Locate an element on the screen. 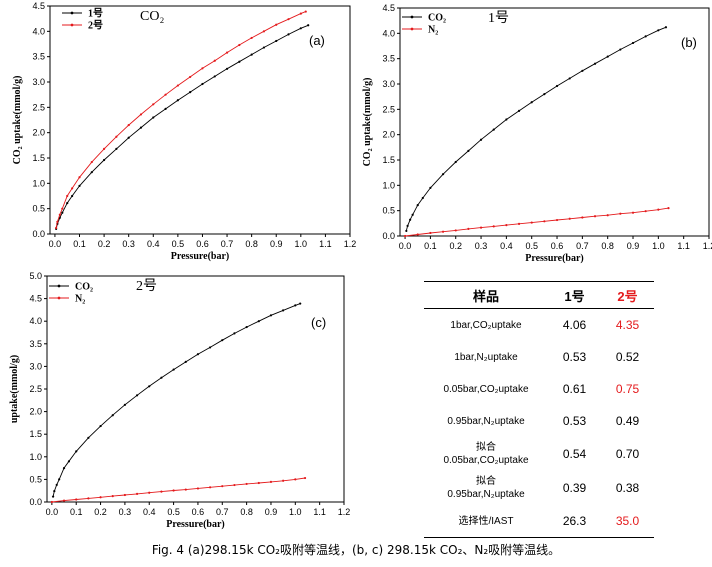  x-tick-label: 0.8 is located at coordinates (607, 246).